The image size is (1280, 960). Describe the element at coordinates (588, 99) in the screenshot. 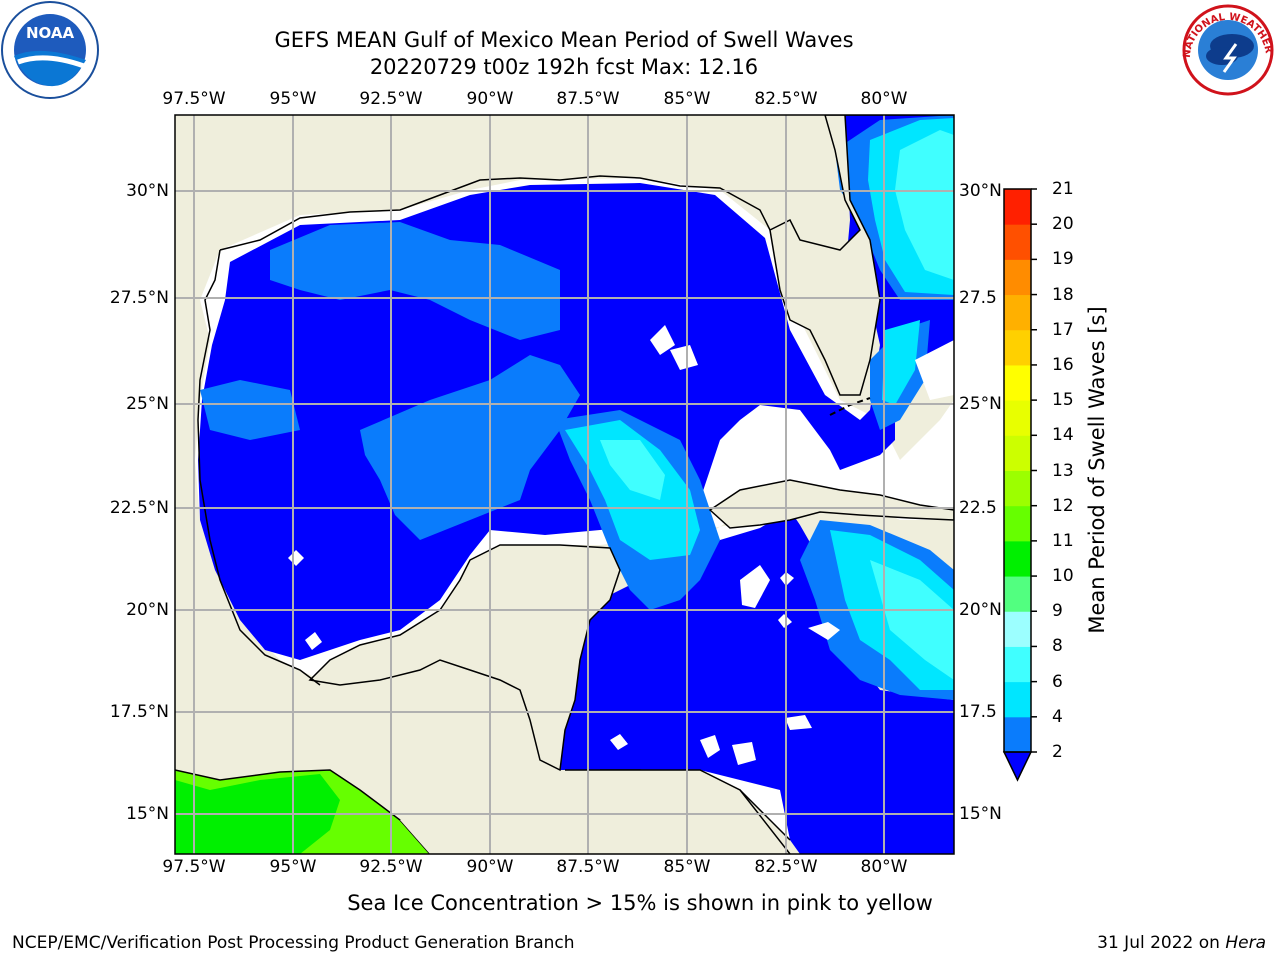

I see `lon-label-top: 87.5°W` at that location.